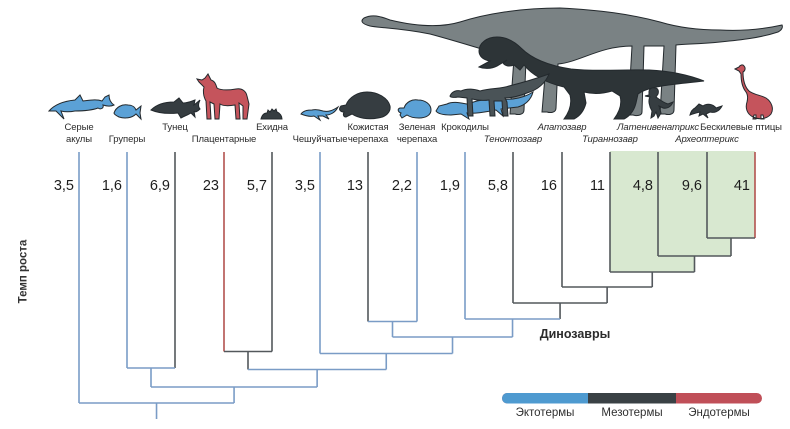 The image size is (790, 429). I want to click on taxon-label-tyrannosaurus: Тираннозавр, so click(610, 140).